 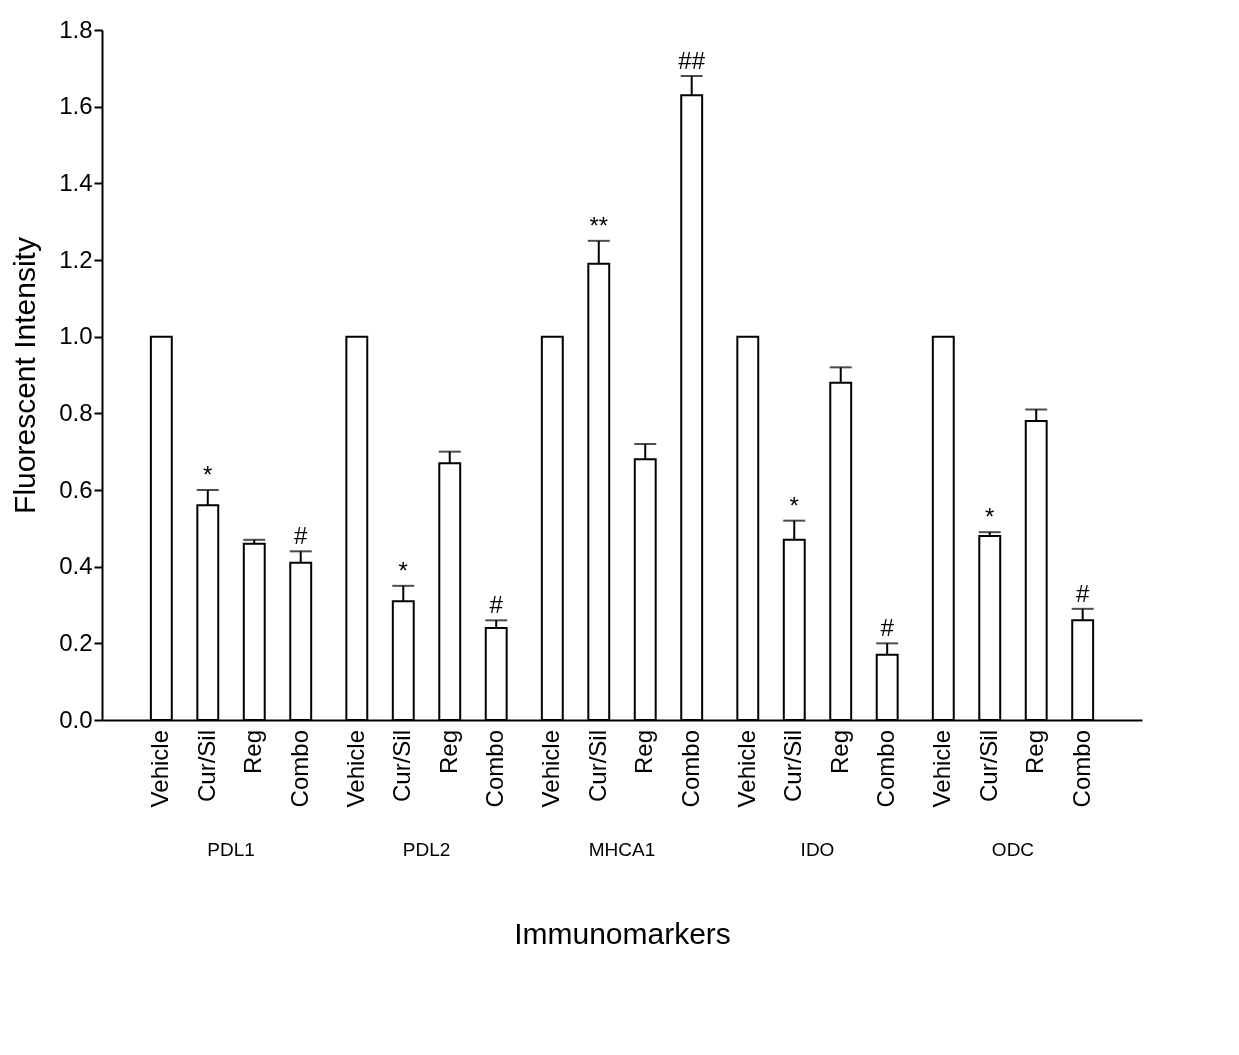 I want to click on y-tick-label: 1.0, so click(x=76, y=336).